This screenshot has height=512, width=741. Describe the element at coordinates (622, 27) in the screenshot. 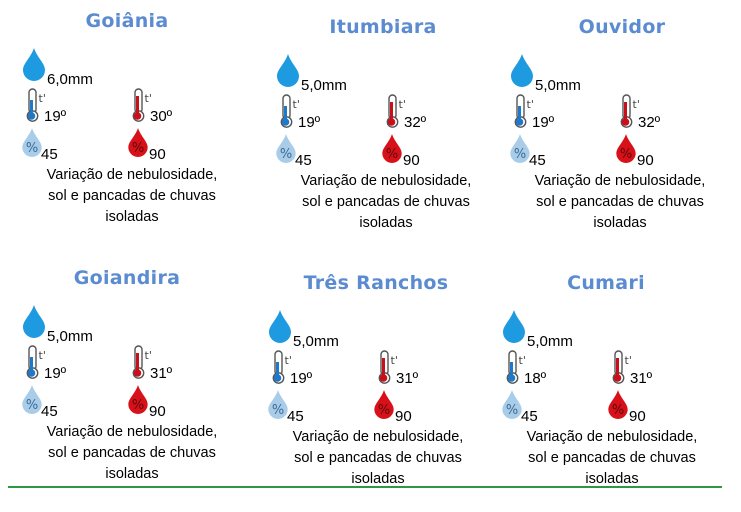

I see `city-name: Ouvidor` at that location.